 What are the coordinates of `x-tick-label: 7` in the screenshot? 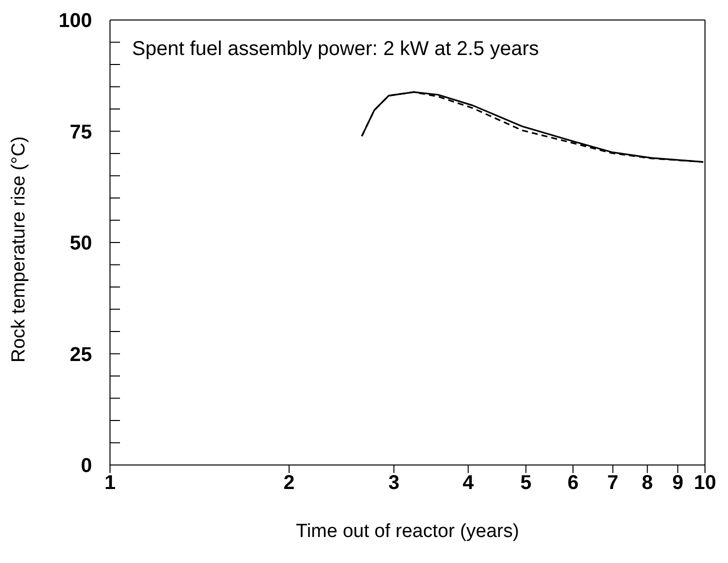 It's located at (612, 483).